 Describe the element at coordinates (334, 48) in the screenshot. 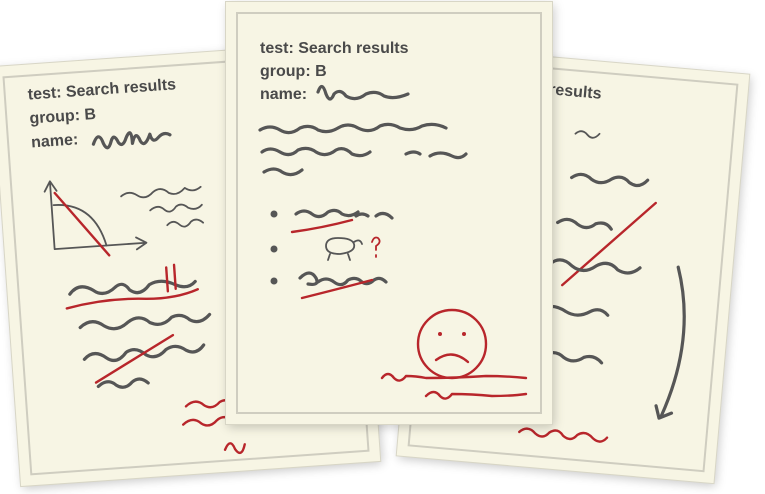

I see `test-label: test: Search results` at that location.